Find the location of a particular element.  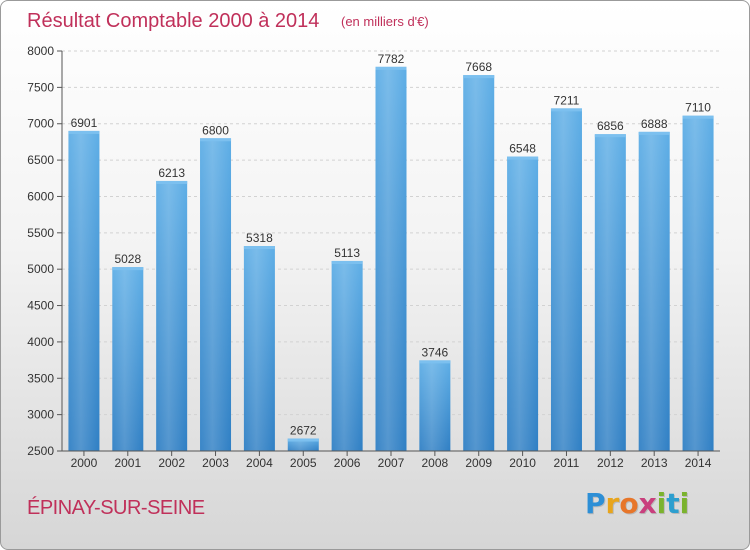

data-label: 6800 is located at coordinates (215, 130).